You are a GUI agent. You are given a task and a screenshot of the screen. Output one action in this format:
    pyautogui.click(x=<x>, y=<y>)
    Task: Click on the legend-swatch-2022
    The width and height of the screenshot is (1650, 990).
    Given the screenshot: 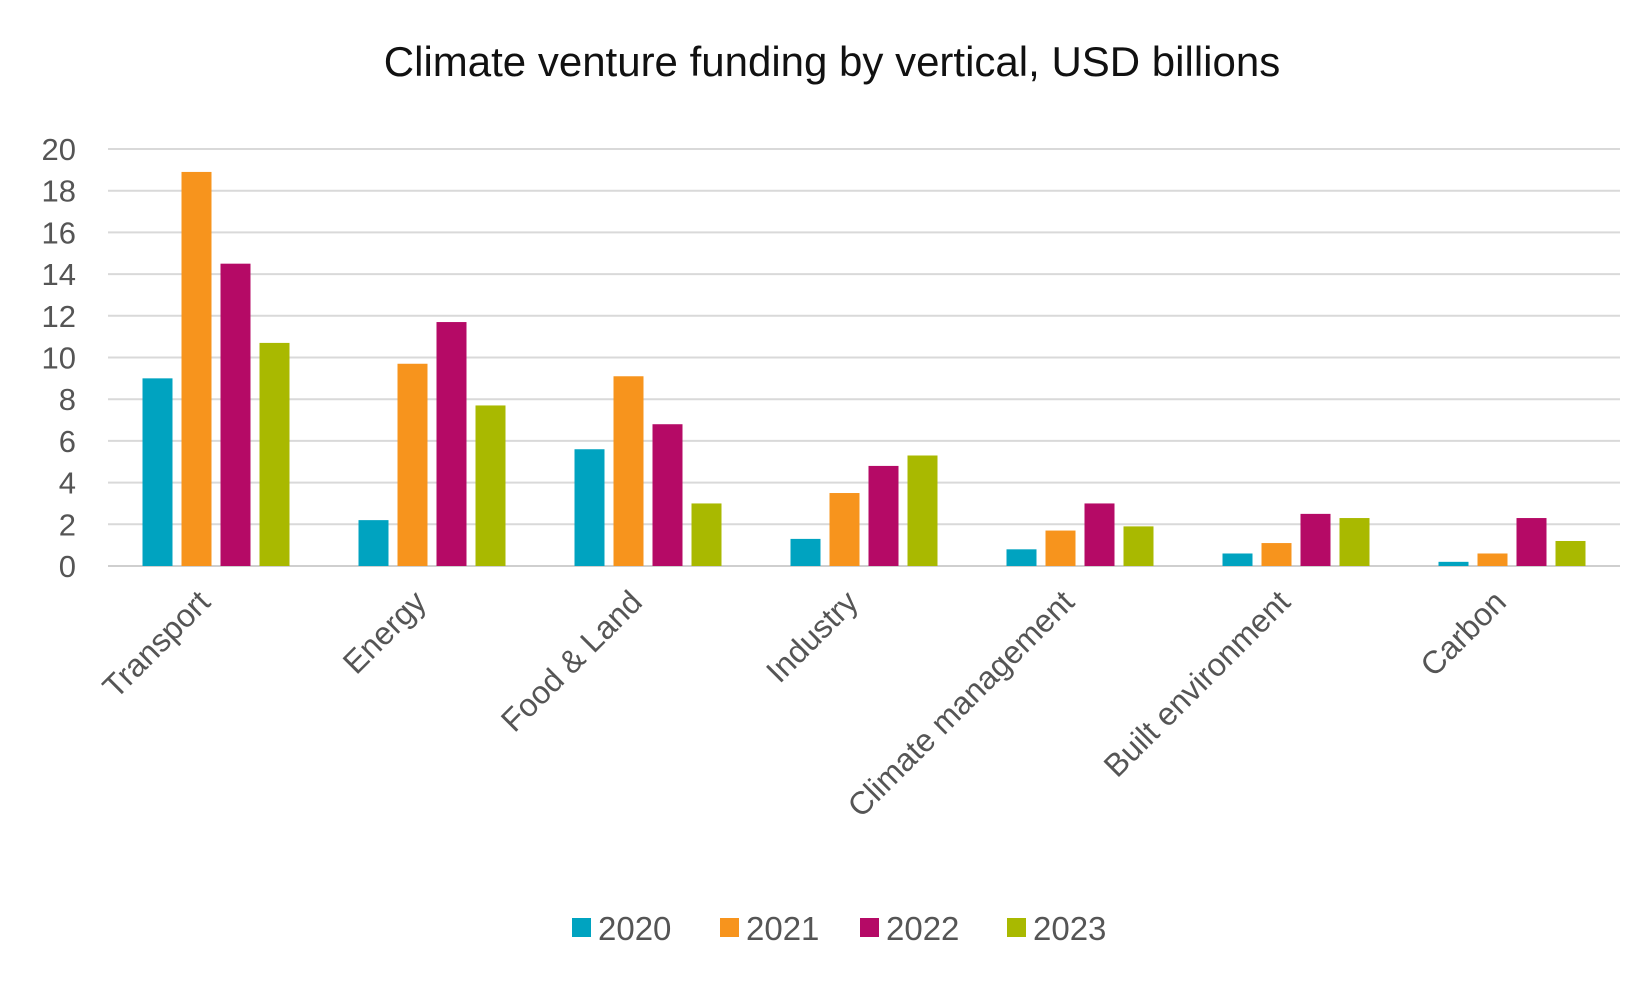 What is the action you would take?
    pyautogui.click(x=869, y=927)
    